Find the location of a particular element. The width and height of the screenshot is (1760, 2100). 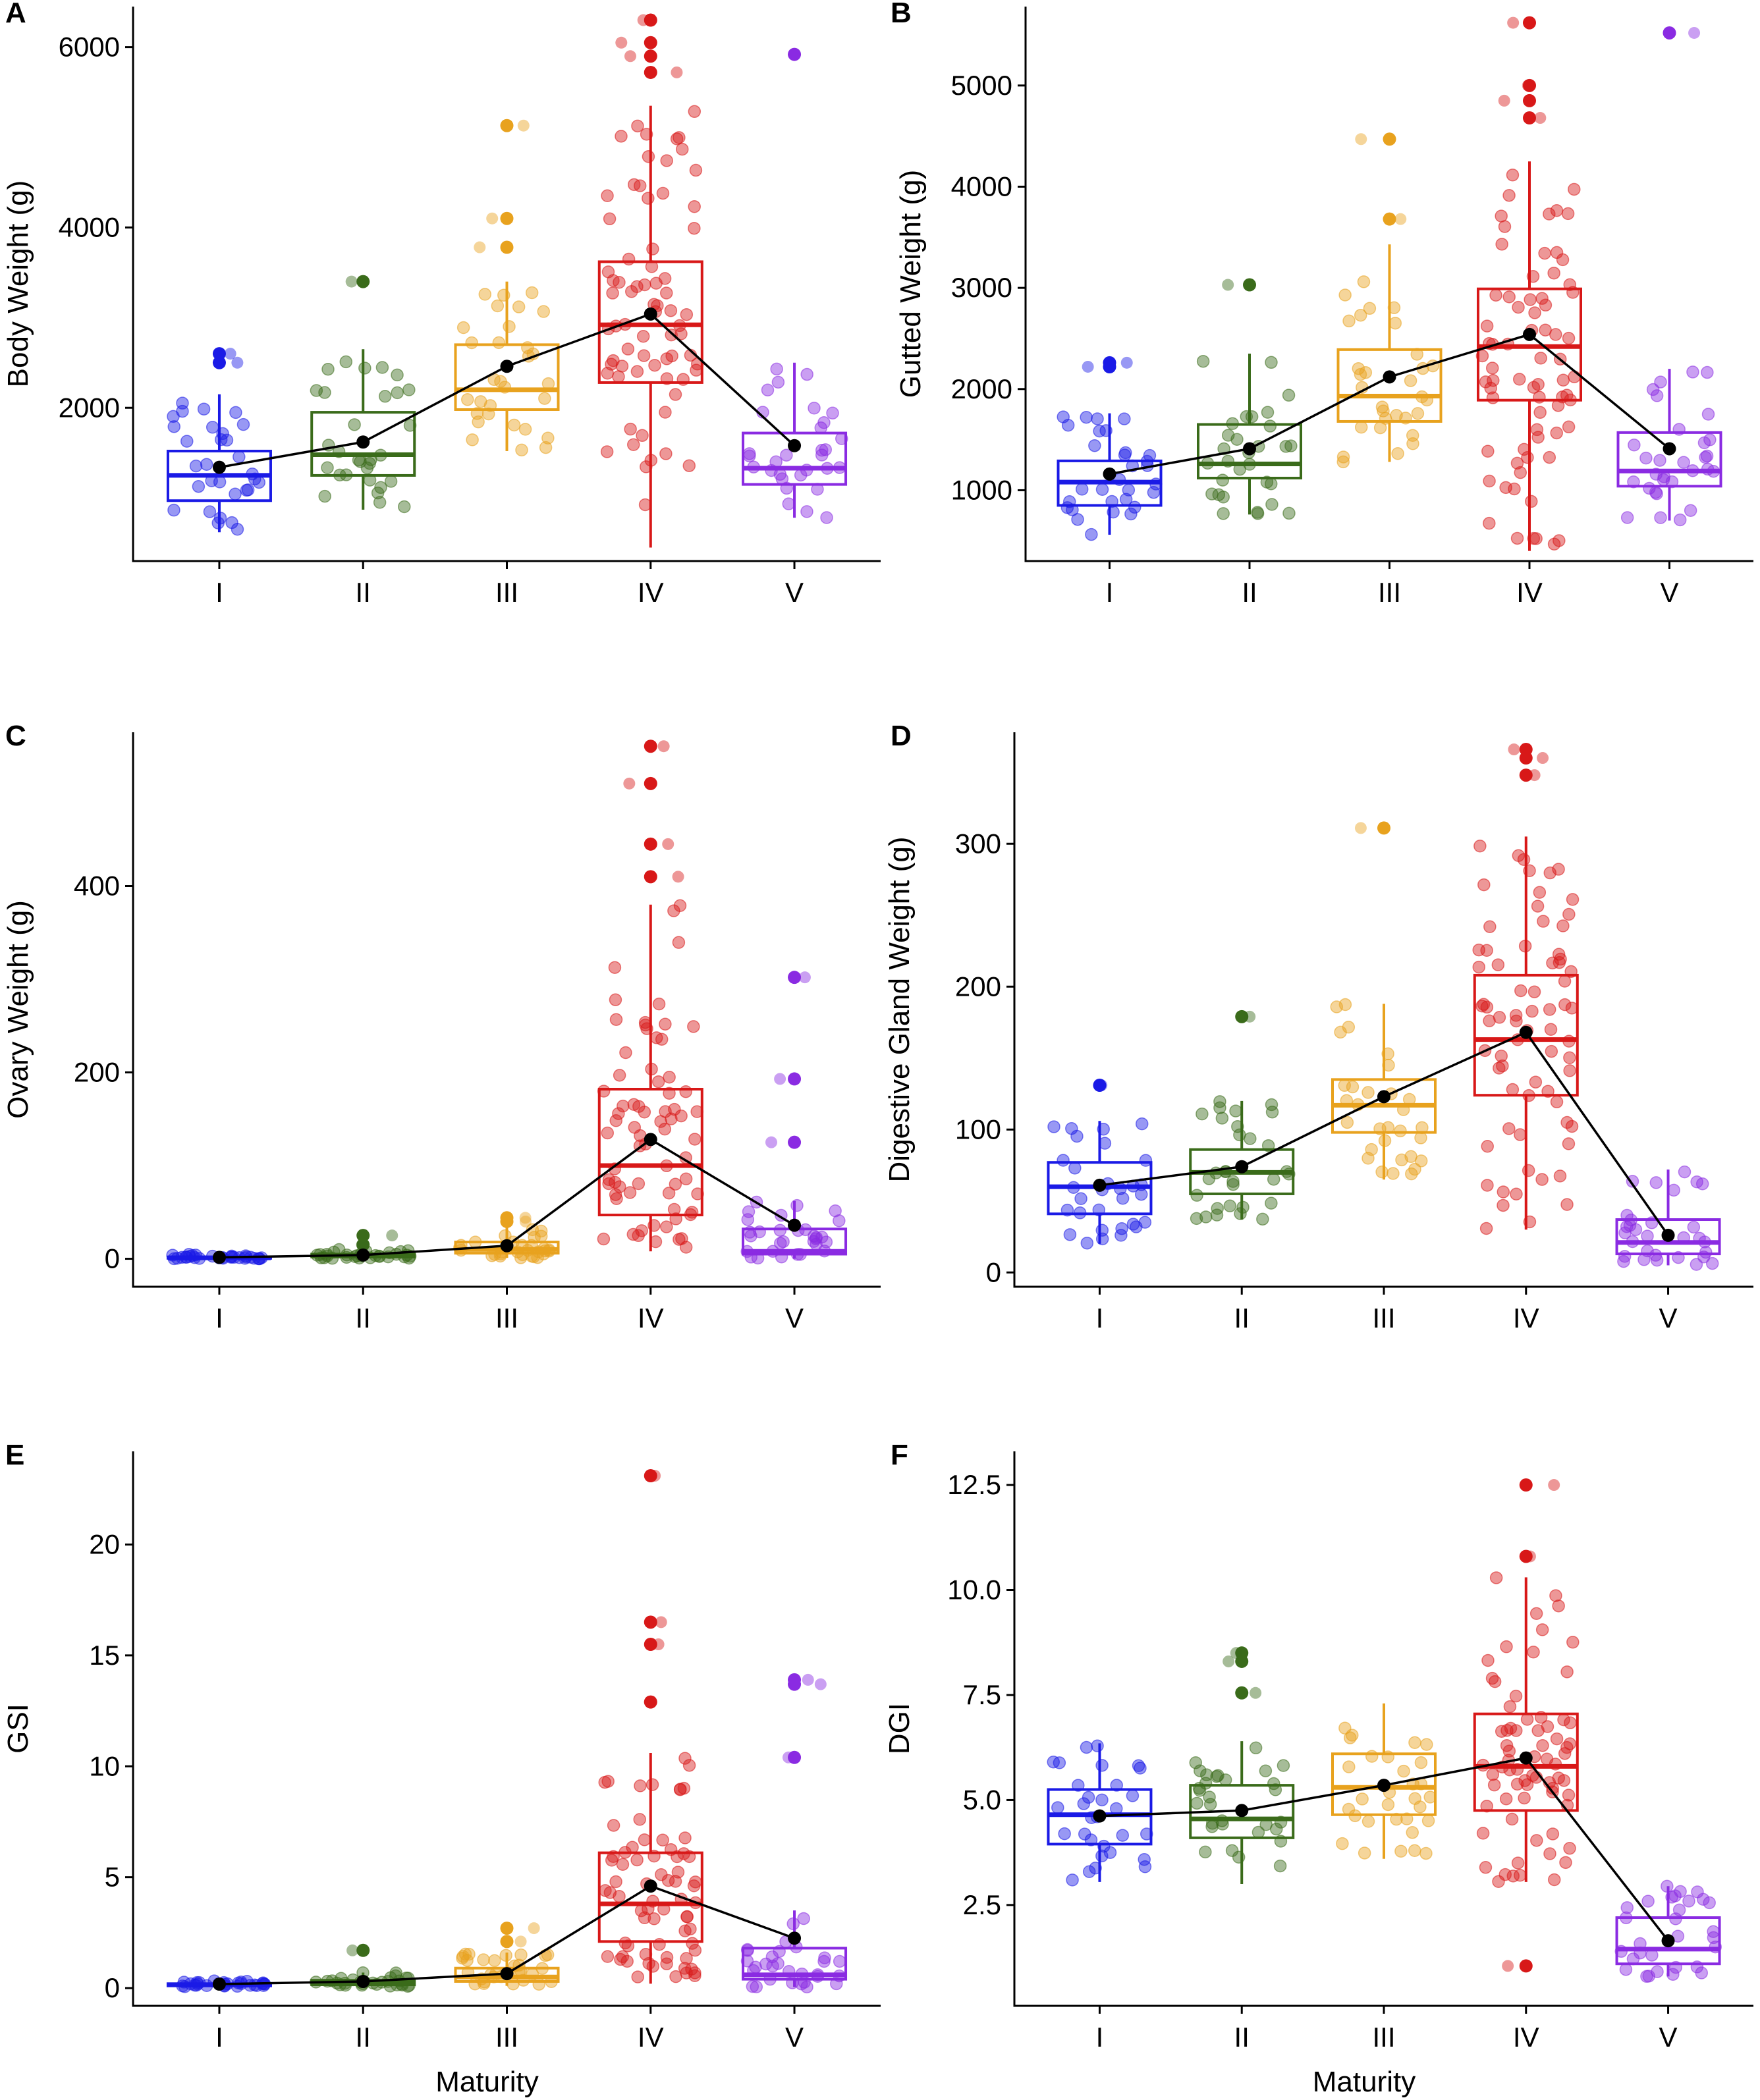

axes is located at coordinates (506, 1010).